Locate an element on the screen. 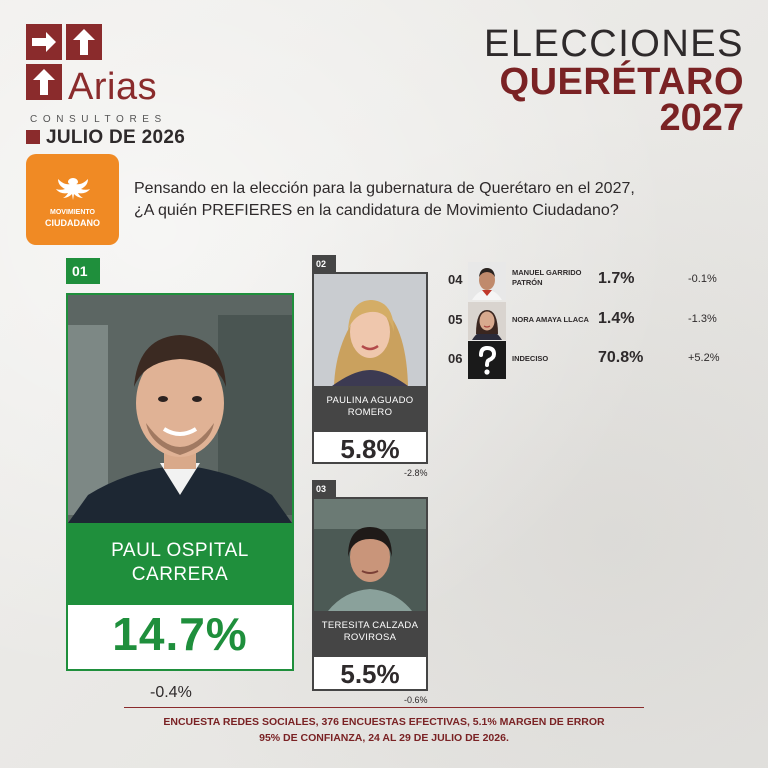 Image resolution: width=768 pixels, height=768 pixels. party-name-line-1: MOVIMIENTO is located at coordinates (72, 212).